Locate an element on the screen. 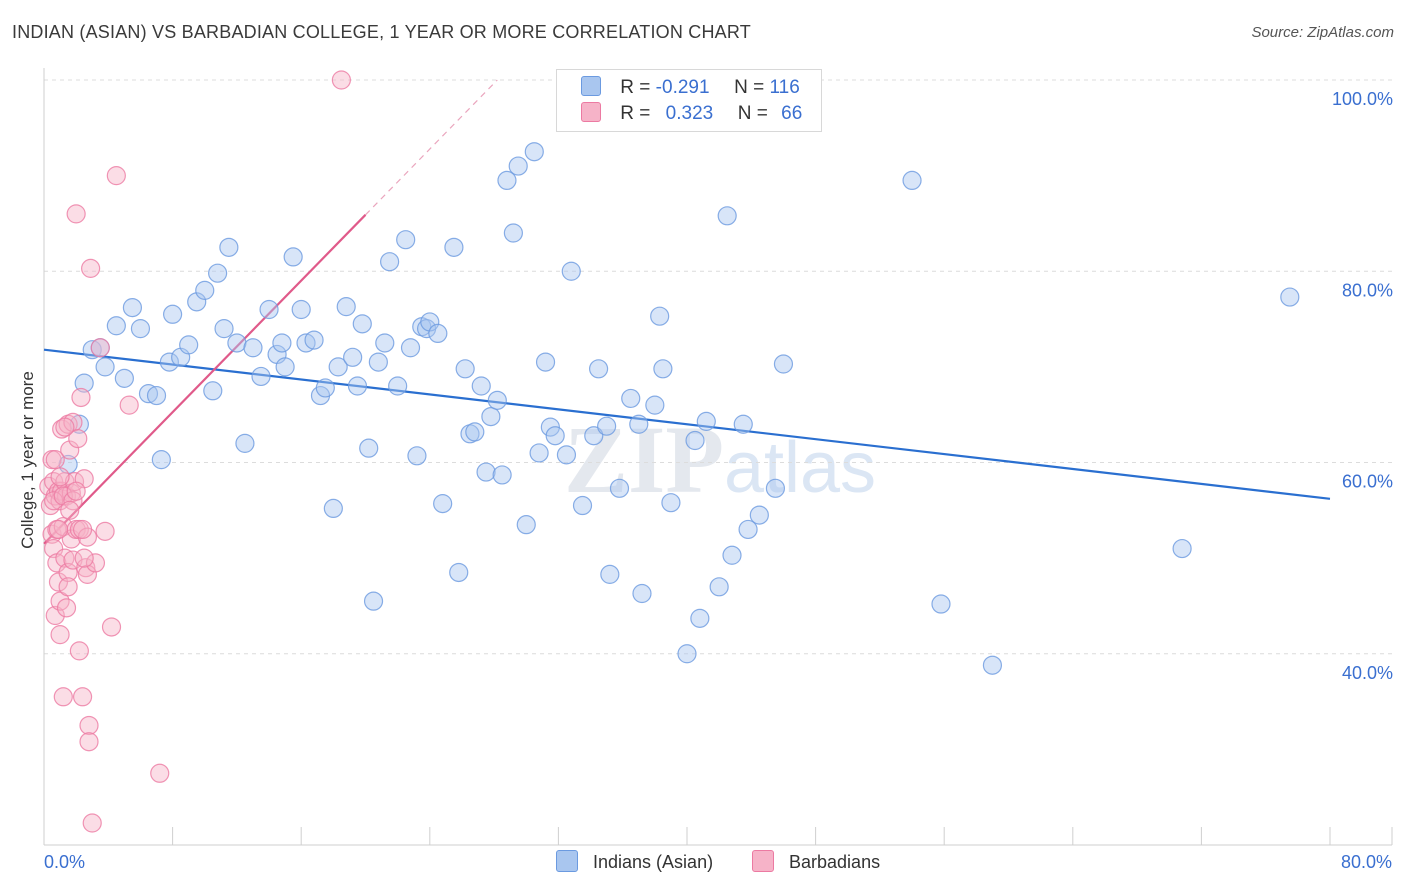  n-value: 66 is located at coordinates (792, 113).